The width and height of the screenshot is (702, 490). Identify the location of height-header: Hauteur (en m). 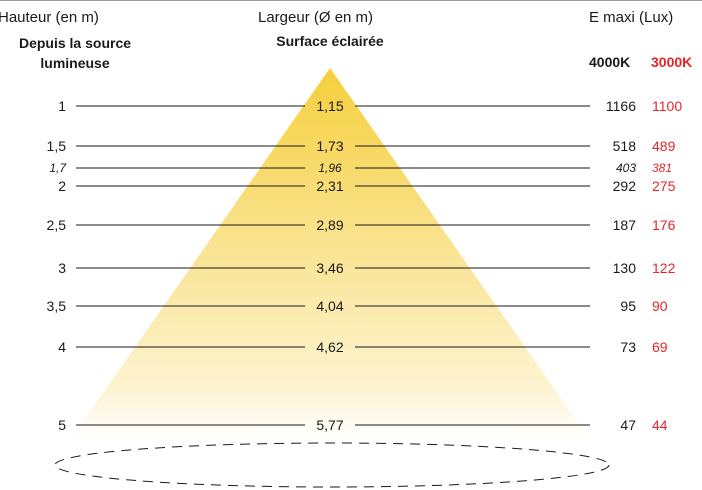
(49, 17).